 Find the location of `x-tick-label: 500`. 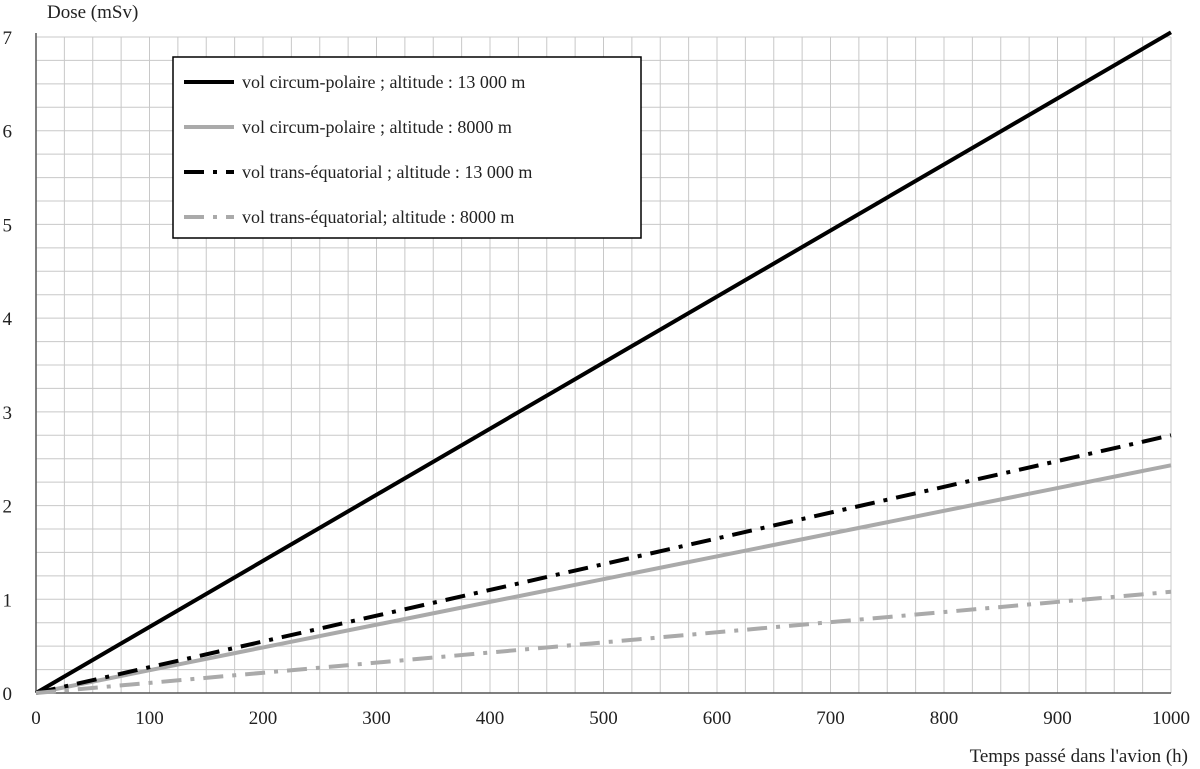

x-tick-label: 500 is located at coordinates (603, 718).